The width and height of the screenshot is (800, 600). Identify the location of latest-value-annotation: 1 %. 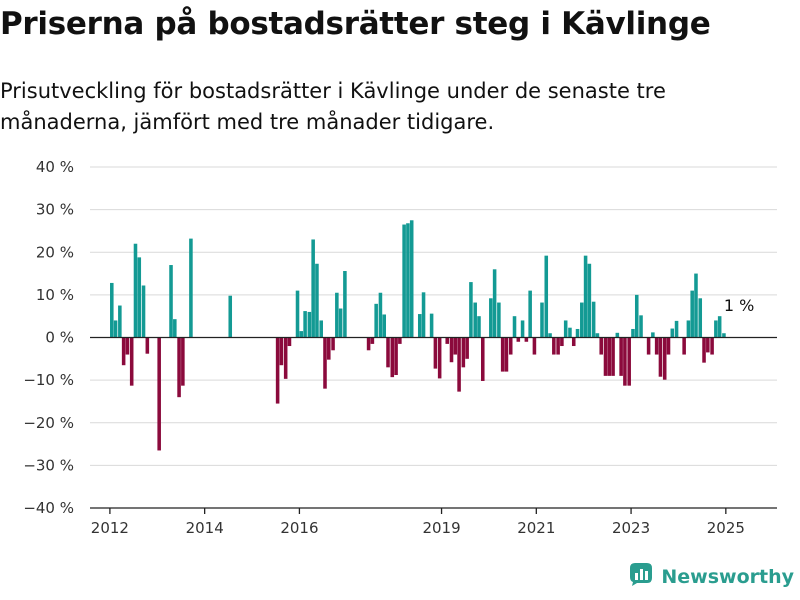
(739, 305).